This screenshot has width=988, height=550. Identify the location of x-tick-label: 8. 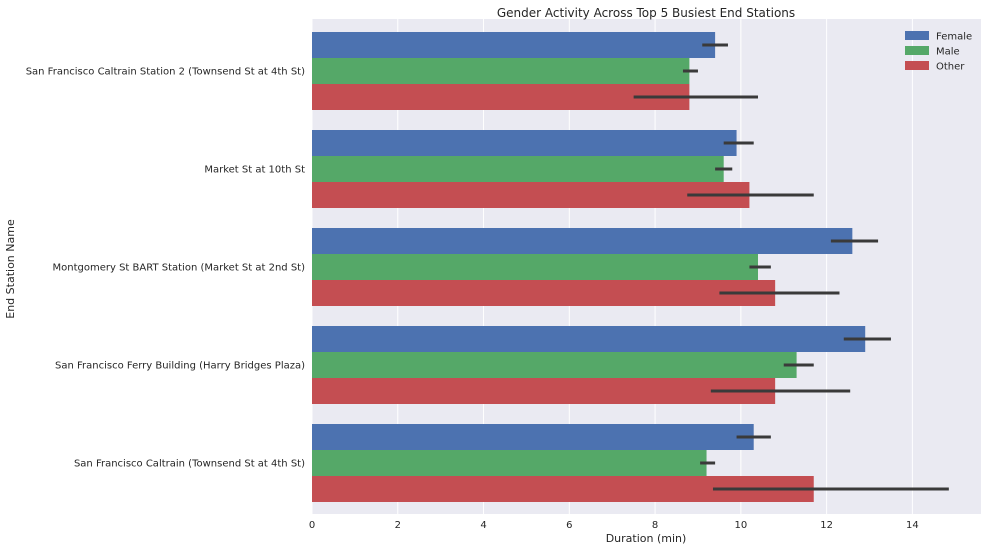
(655, 525).